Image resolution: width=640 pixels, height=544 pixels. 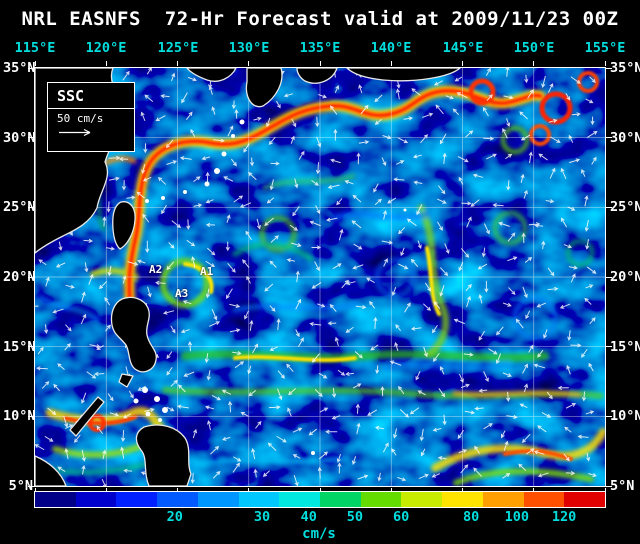 What do you see at coordinates (163, 455) in the screenshot?
I see `land-mindanao` at bounding box center [163, 455].